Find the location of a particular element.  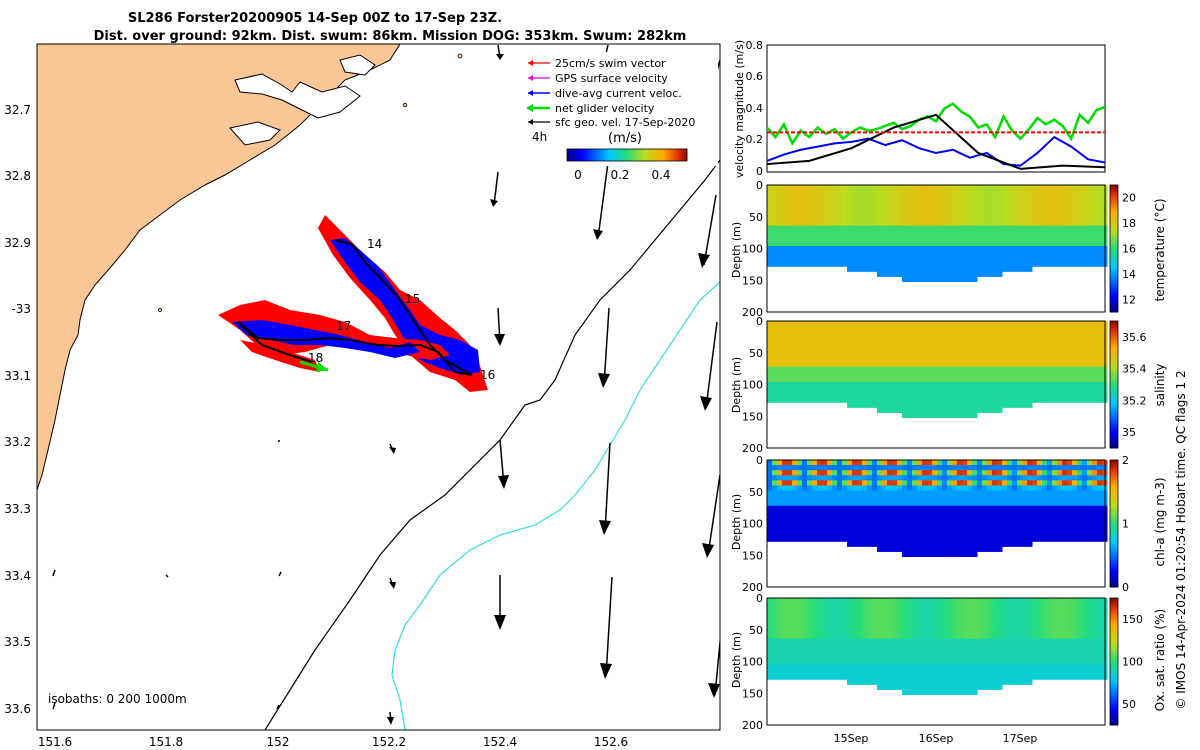

depth-tick: 100 is located at coordinates (752, 249).